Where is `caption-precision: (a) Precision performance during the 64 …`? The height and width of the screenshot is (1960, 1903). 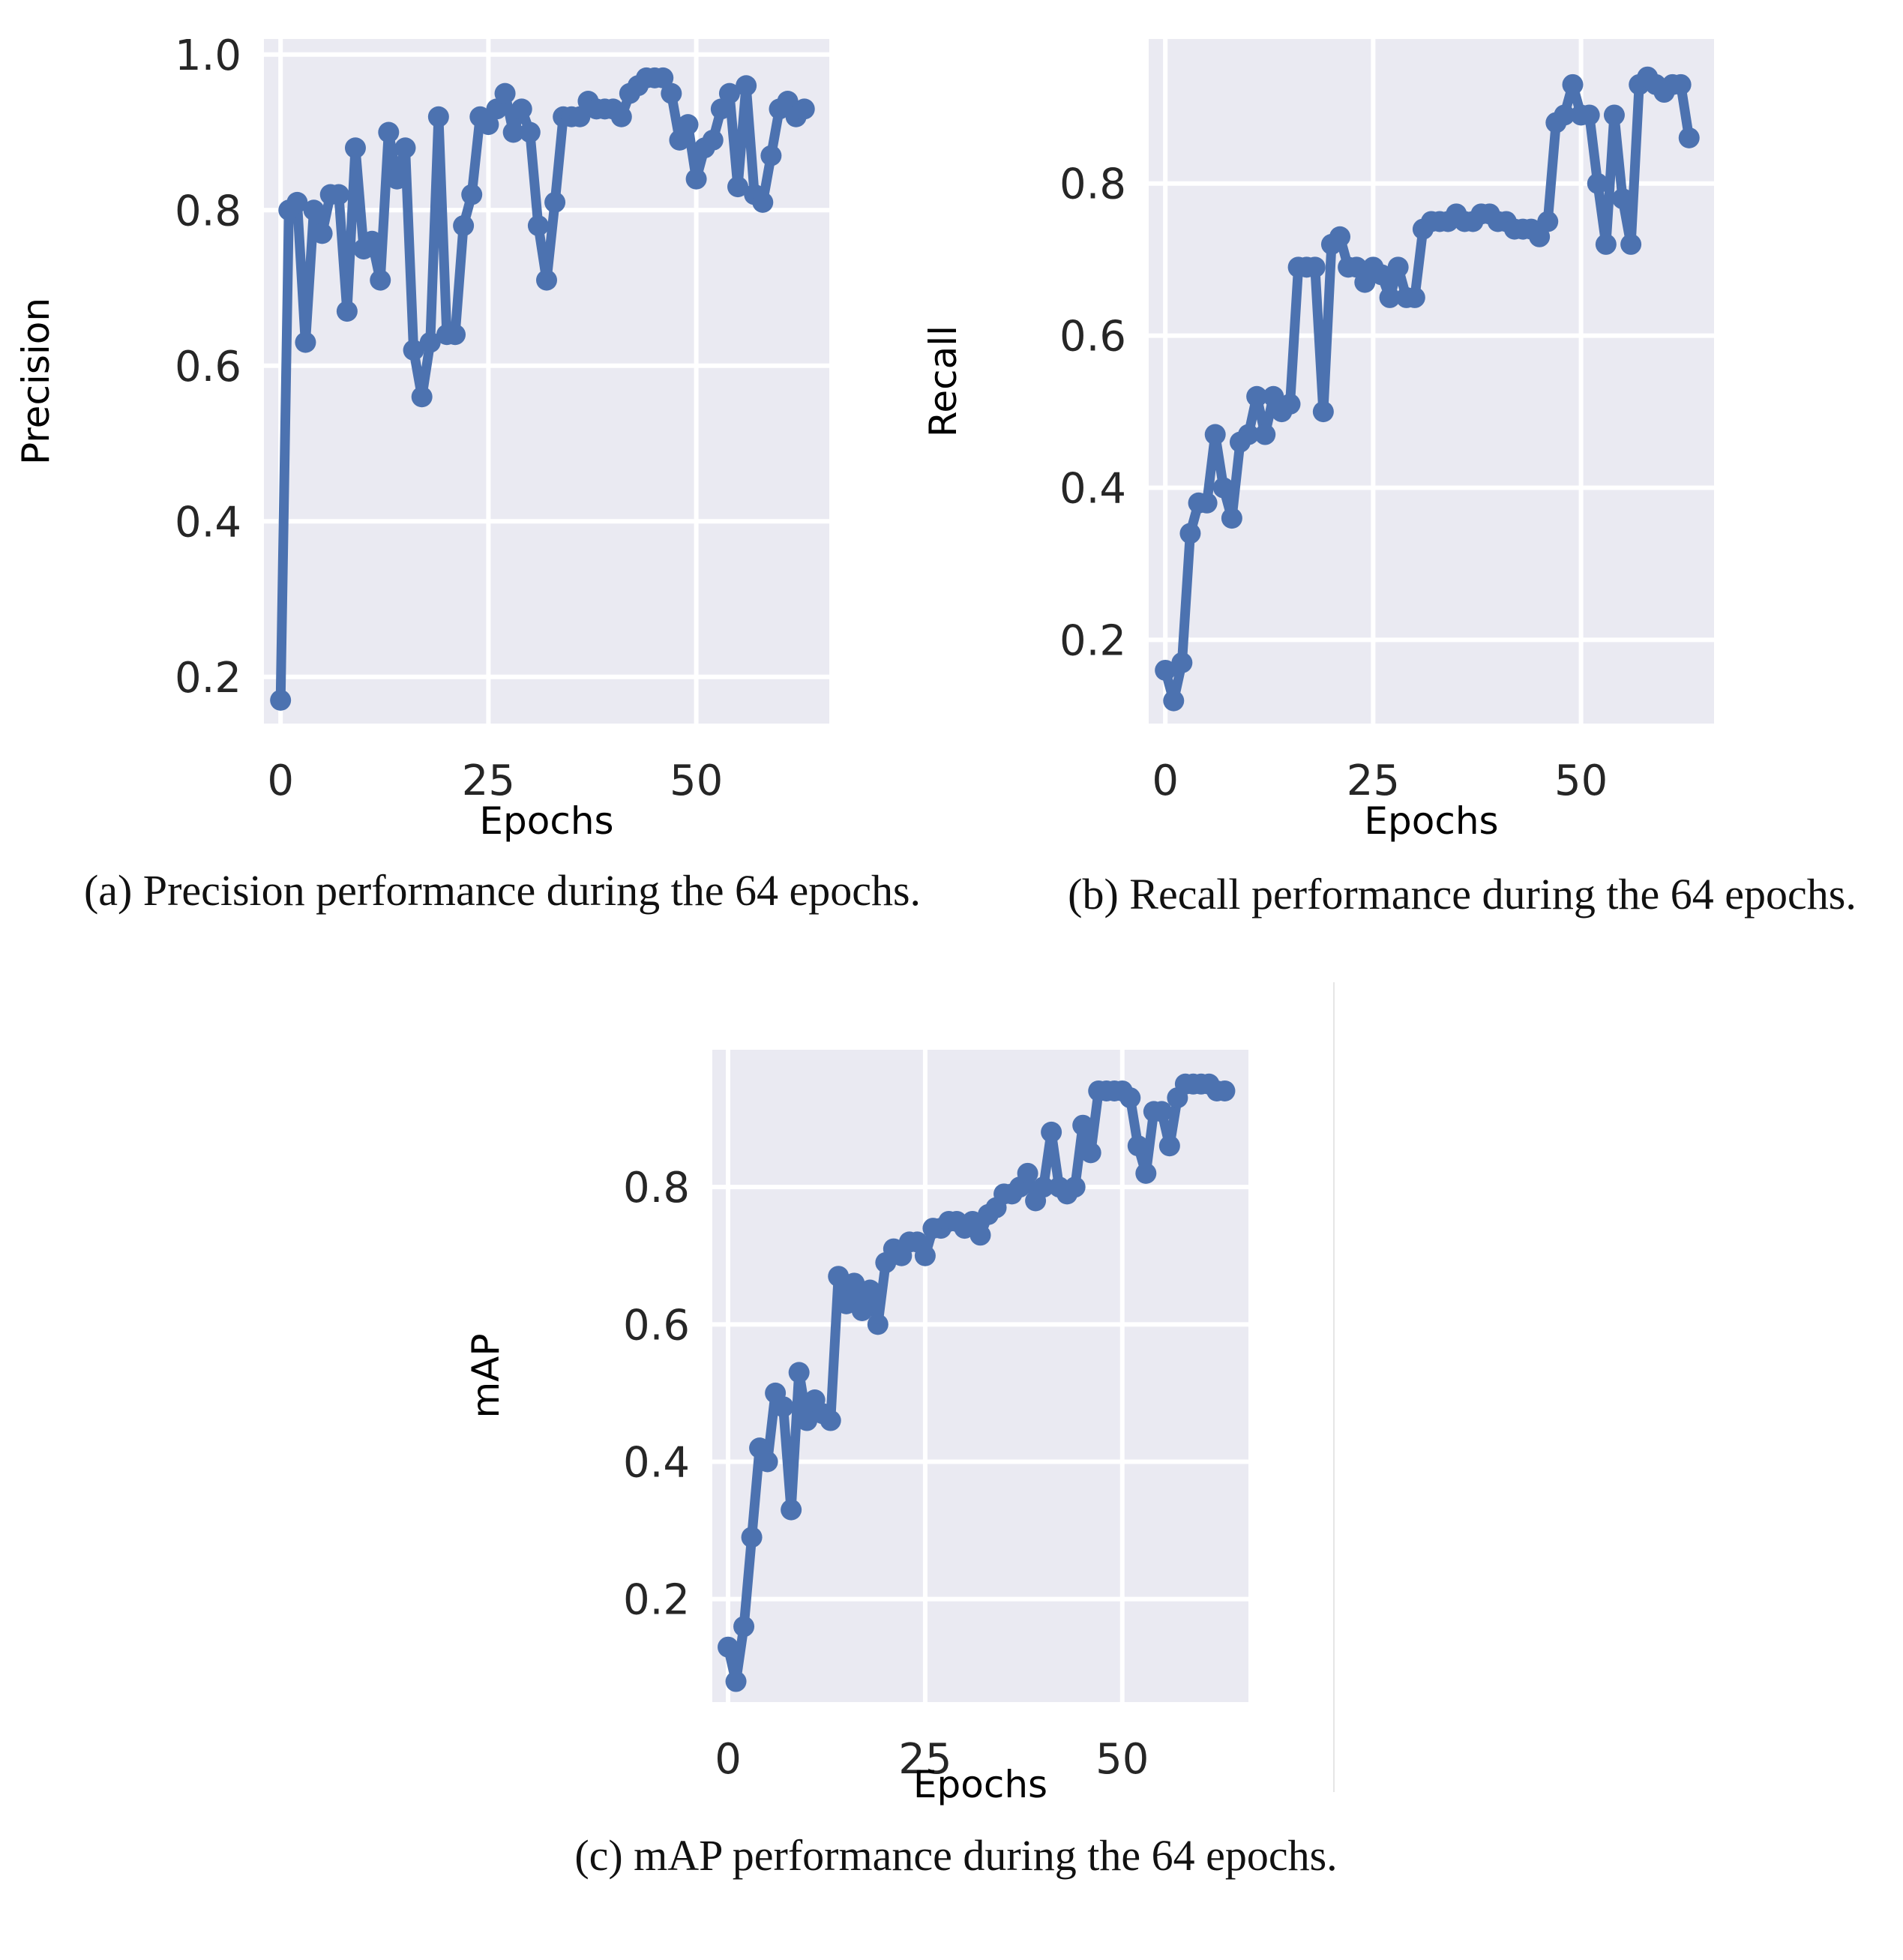 caption-precision: (a) Precision performance during the 64 … is located at coordinates (502, 890).